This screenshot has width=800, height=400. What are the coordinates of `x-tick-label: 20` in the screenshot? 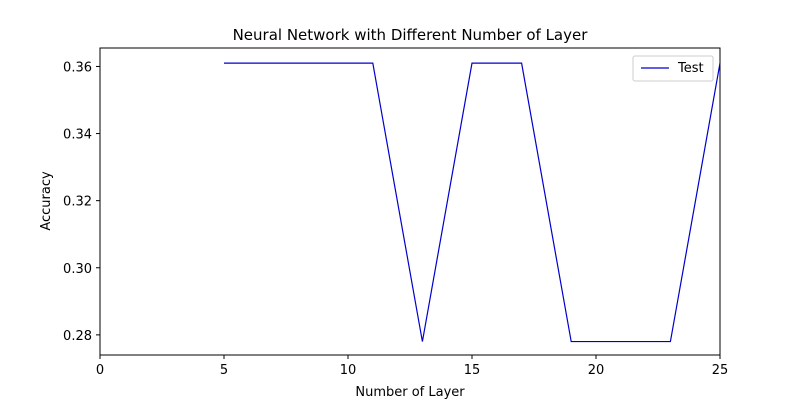 It's located at (596, 370).